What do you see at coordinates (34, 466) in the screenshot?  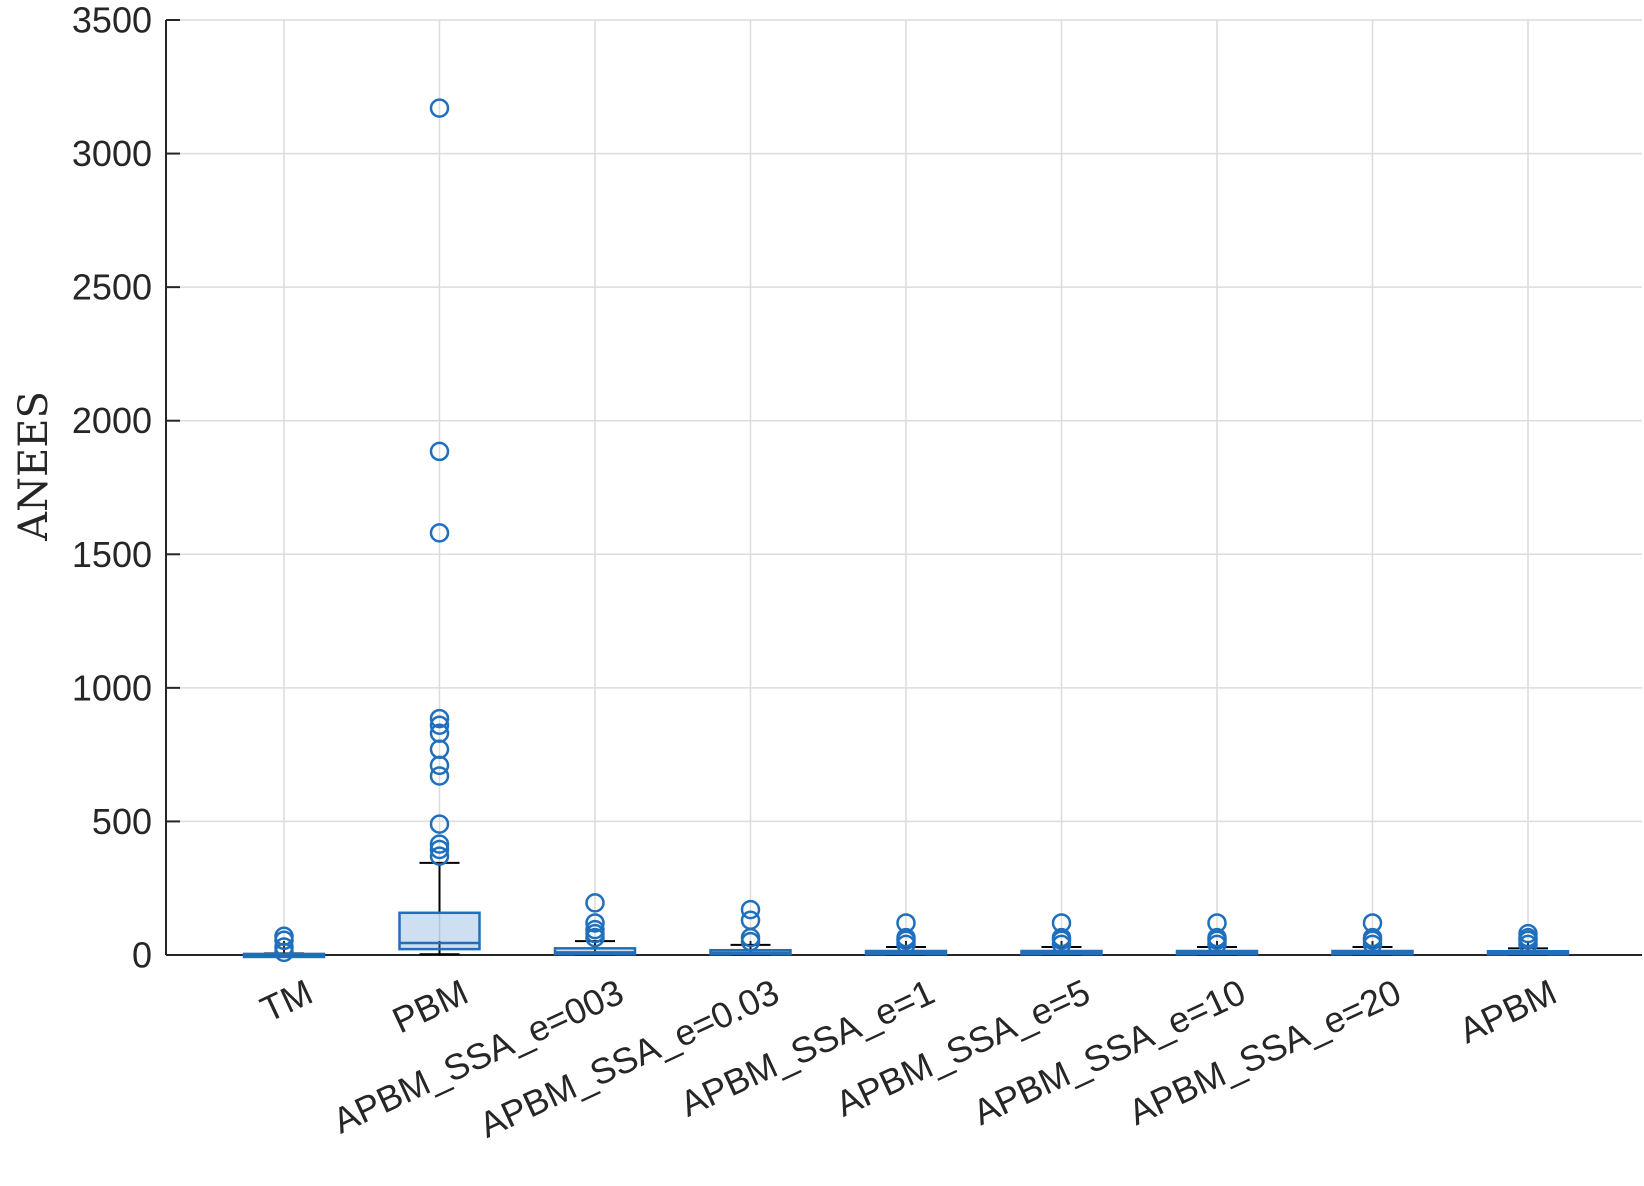 I see `y-axis-label: ANEES` at bounding box center [34, 466].